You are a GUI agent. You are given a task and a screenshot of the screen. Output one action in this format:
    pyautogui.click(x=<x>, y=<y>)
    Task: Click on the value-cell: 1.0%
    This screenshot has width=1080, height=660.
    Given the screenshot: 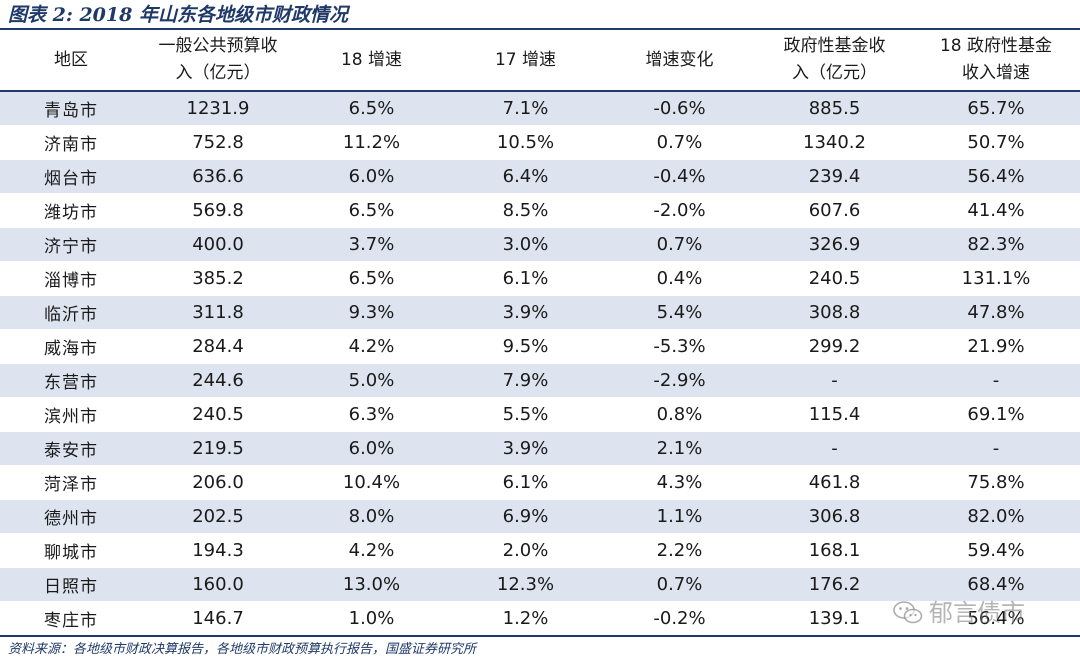 What is the action you would take?
    pyautogui.click(x=371, y=619)
    